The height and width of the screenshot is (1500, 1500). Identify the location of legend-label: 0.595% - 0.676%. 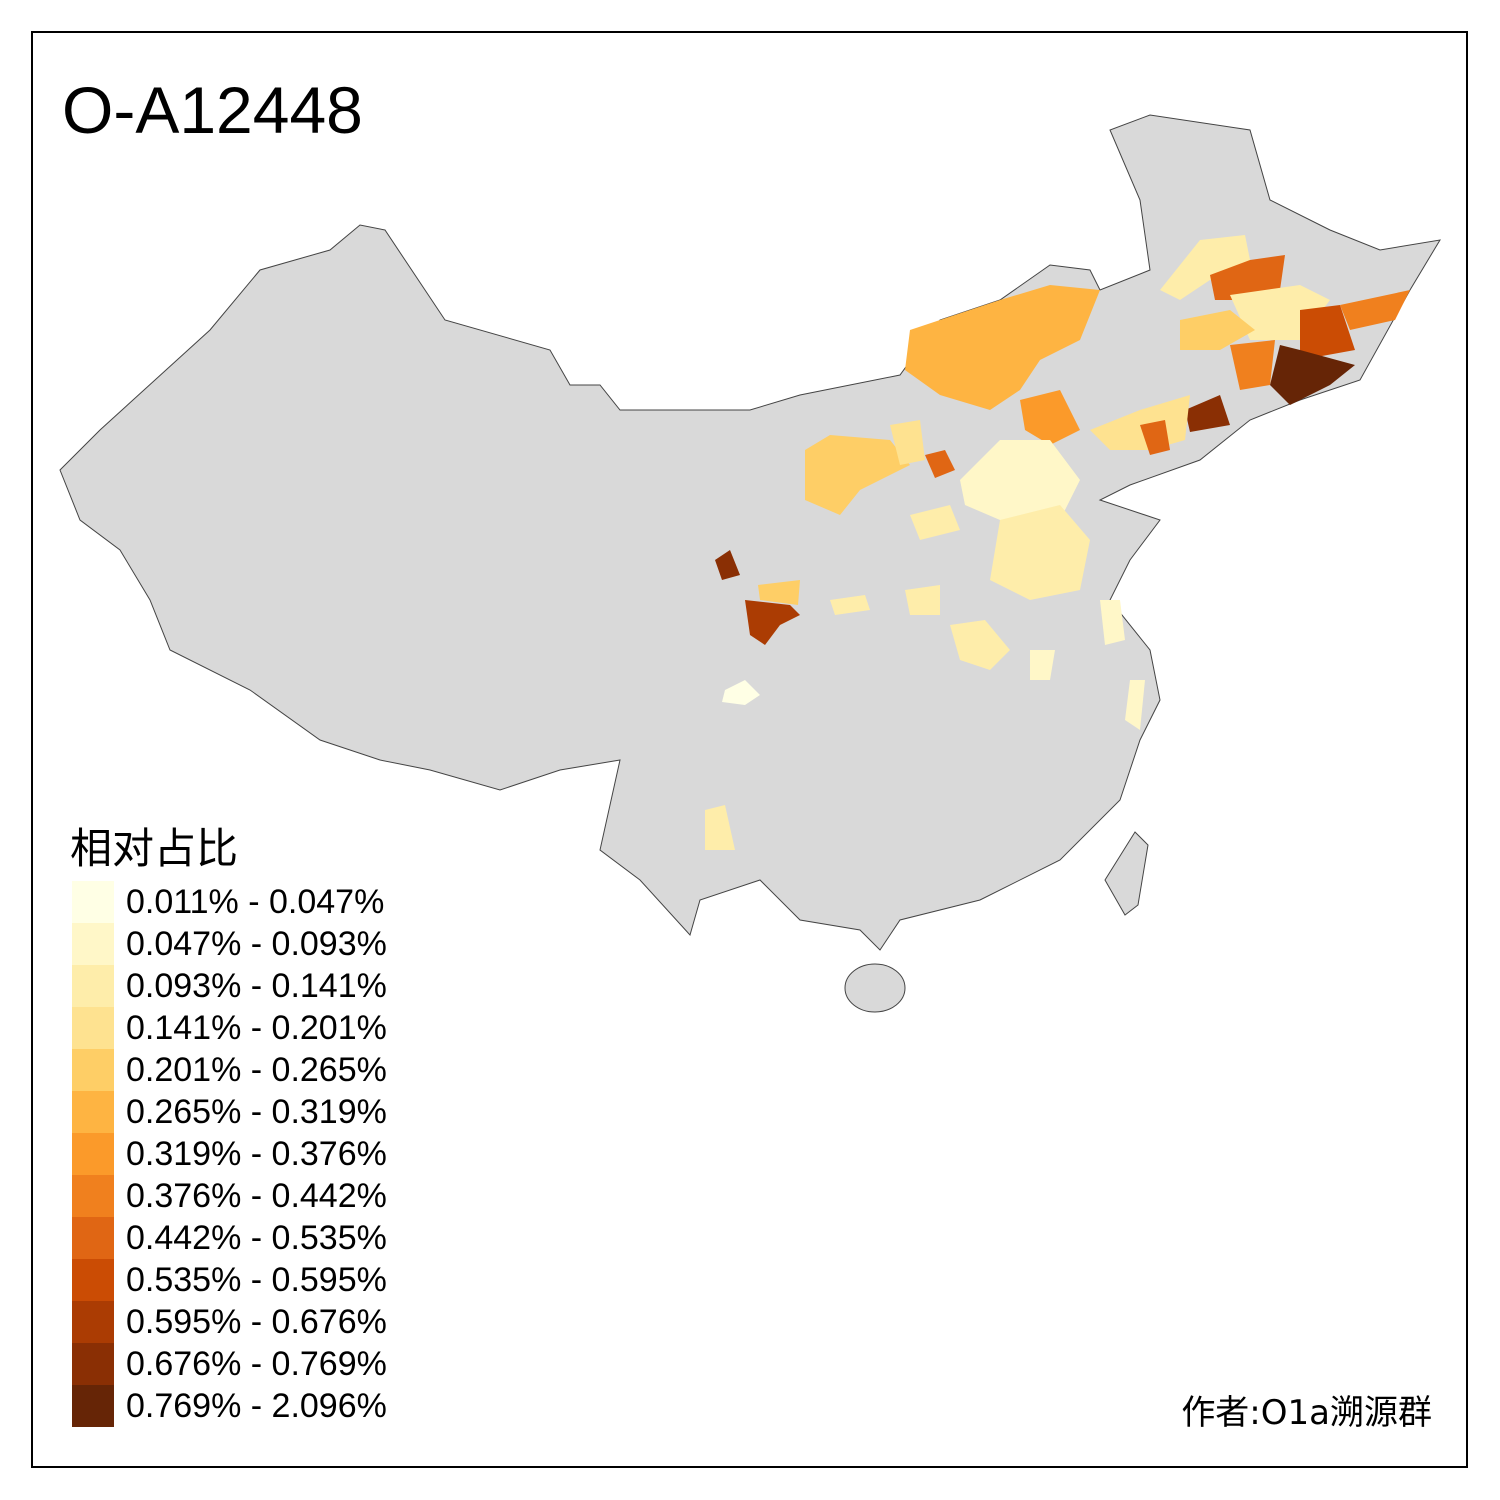
(256, 1321).